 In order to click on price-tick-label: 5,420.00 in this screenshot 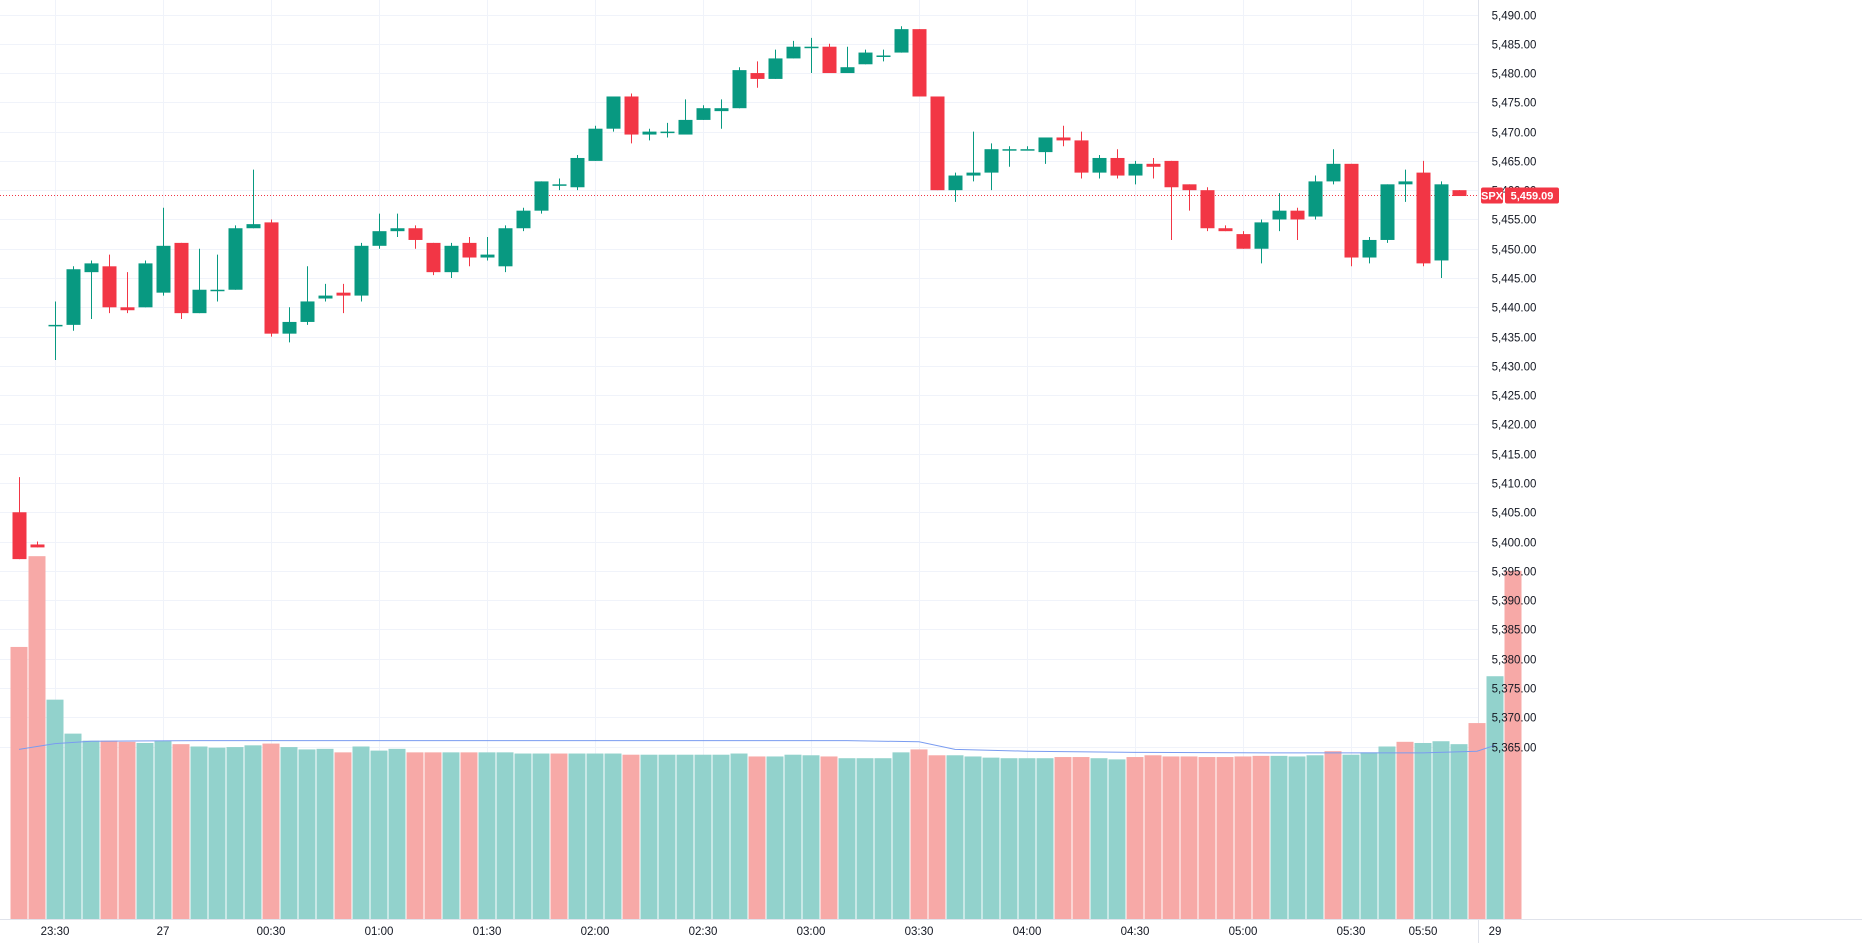, I will do `click(1514, 426)`.